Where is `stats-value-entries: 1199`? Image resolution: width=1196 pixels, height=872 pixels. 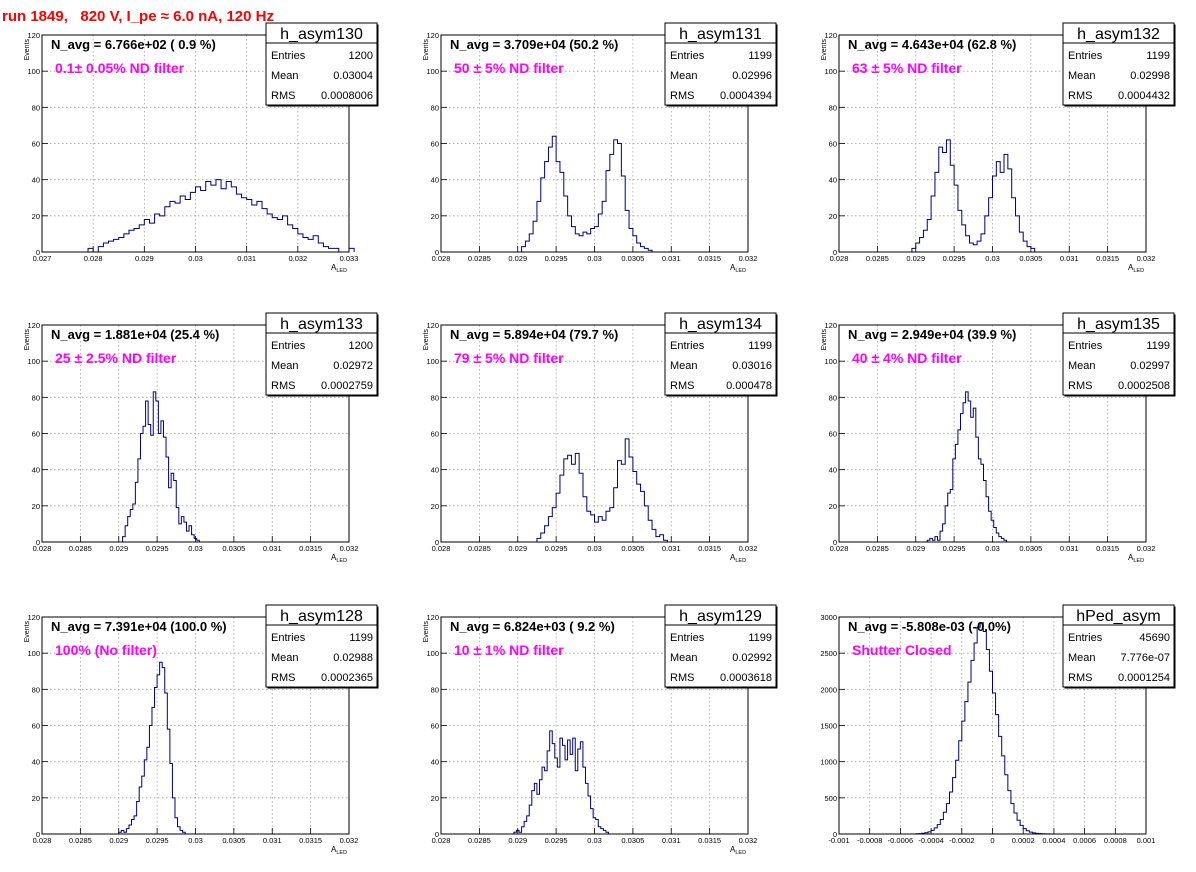 stats-value-entries: 1199 is located at coordinates (760, 56).